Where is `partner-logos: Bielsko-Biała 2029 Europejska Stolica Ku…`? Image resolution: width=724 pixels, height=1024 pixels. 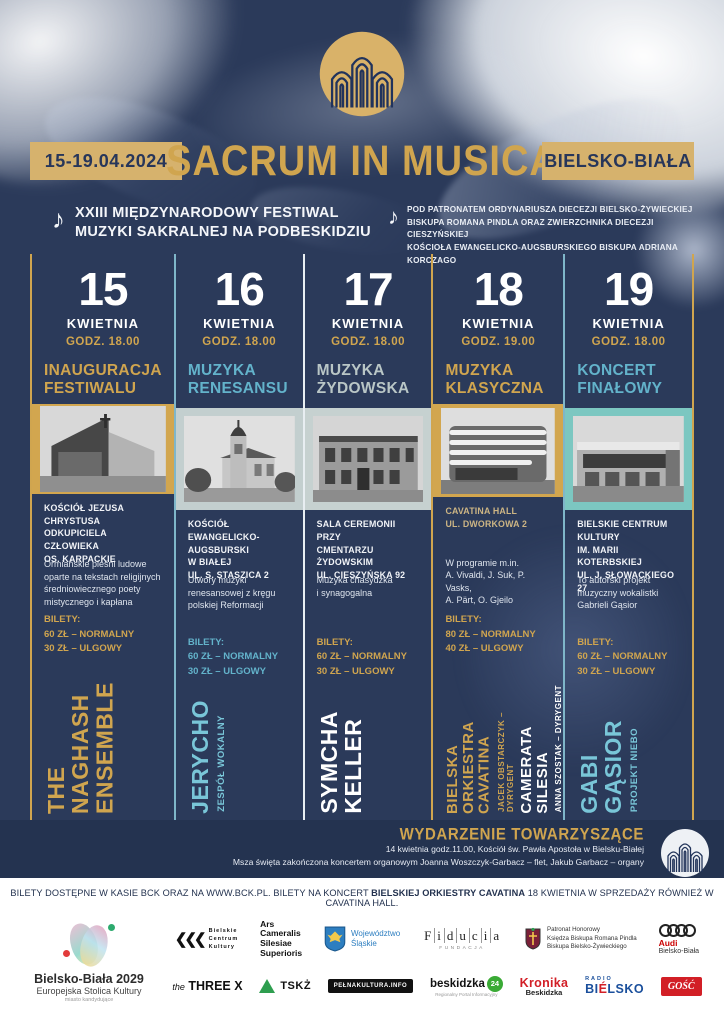
partner-logos: Bielsko-Biała 2029 Europejska Stolica Ku… is located at coordinates (362, 958).